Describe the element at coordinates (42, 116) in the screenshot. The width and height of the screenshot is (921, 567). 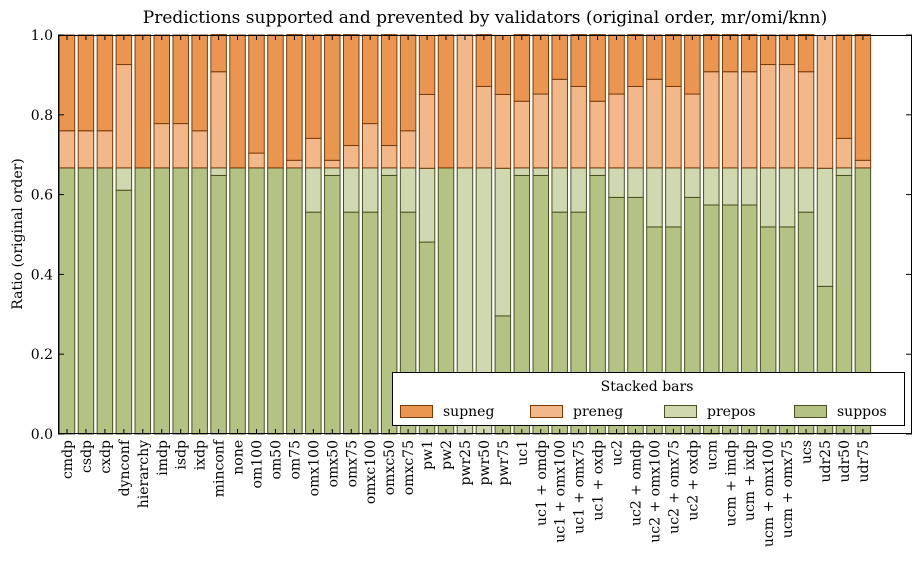
I see `y-tick-label: 0.8` at that location.